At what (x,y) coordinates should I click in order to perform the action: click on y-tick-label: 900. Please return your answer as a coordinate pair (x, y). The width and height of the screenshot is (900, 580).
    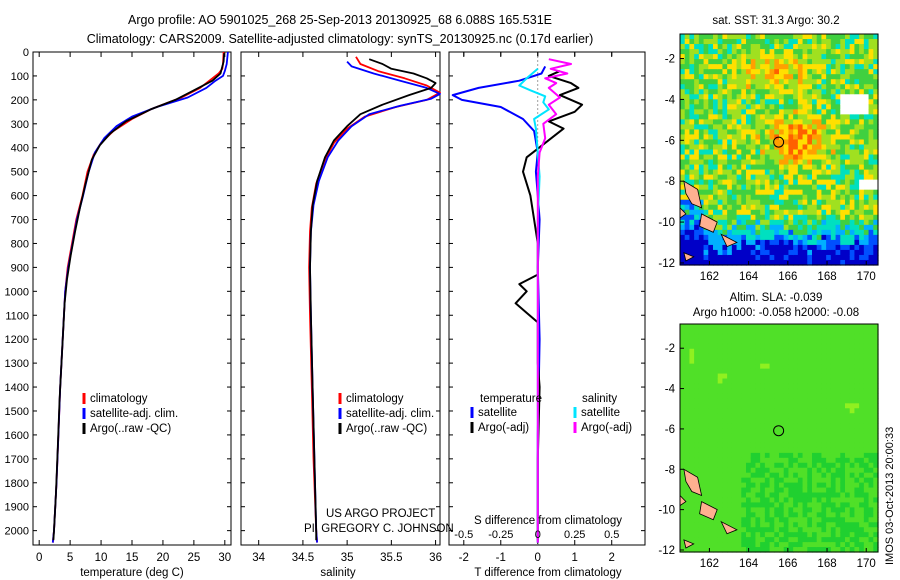
    Looking at the image, I should click on (20, 268).